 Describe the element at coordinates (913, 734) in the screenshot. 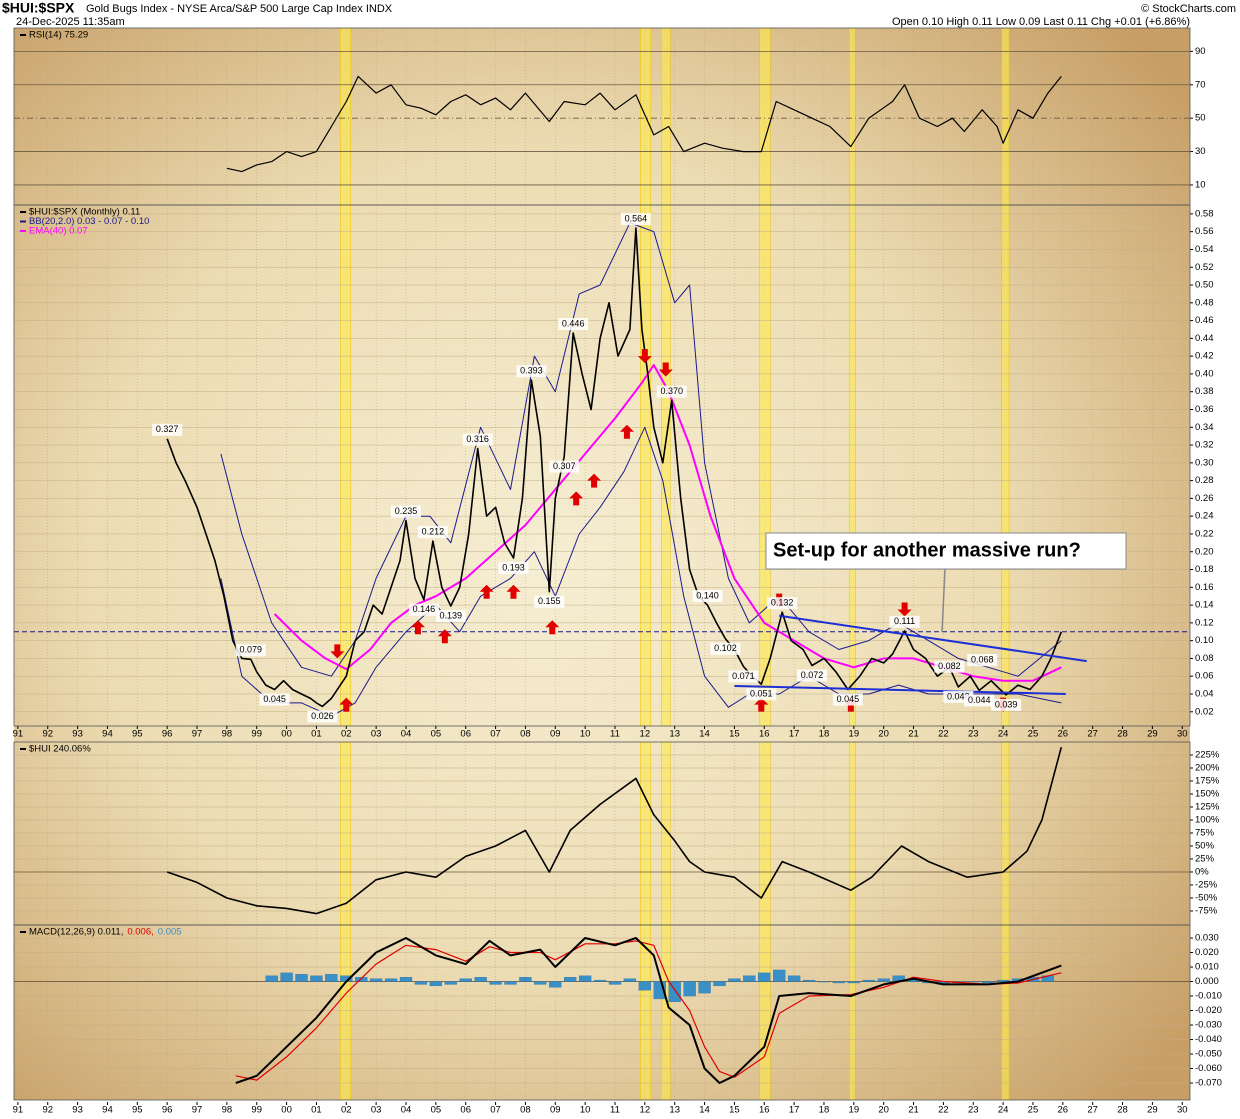

I see `x-tick-label: 21` at that location.